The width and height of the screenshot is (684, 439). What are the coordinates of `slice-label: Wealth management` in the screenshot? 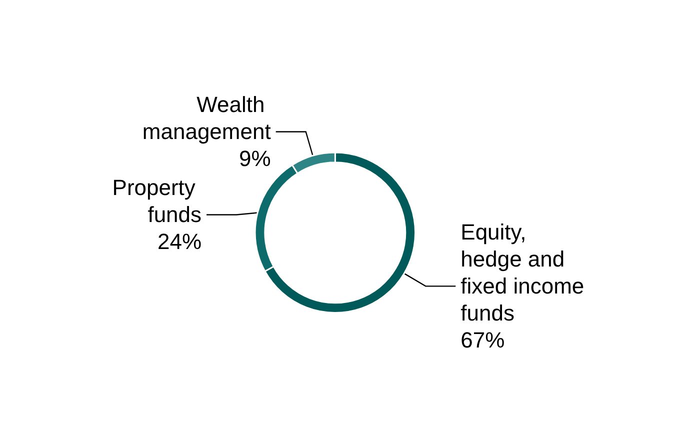 It's located at (206, 118).